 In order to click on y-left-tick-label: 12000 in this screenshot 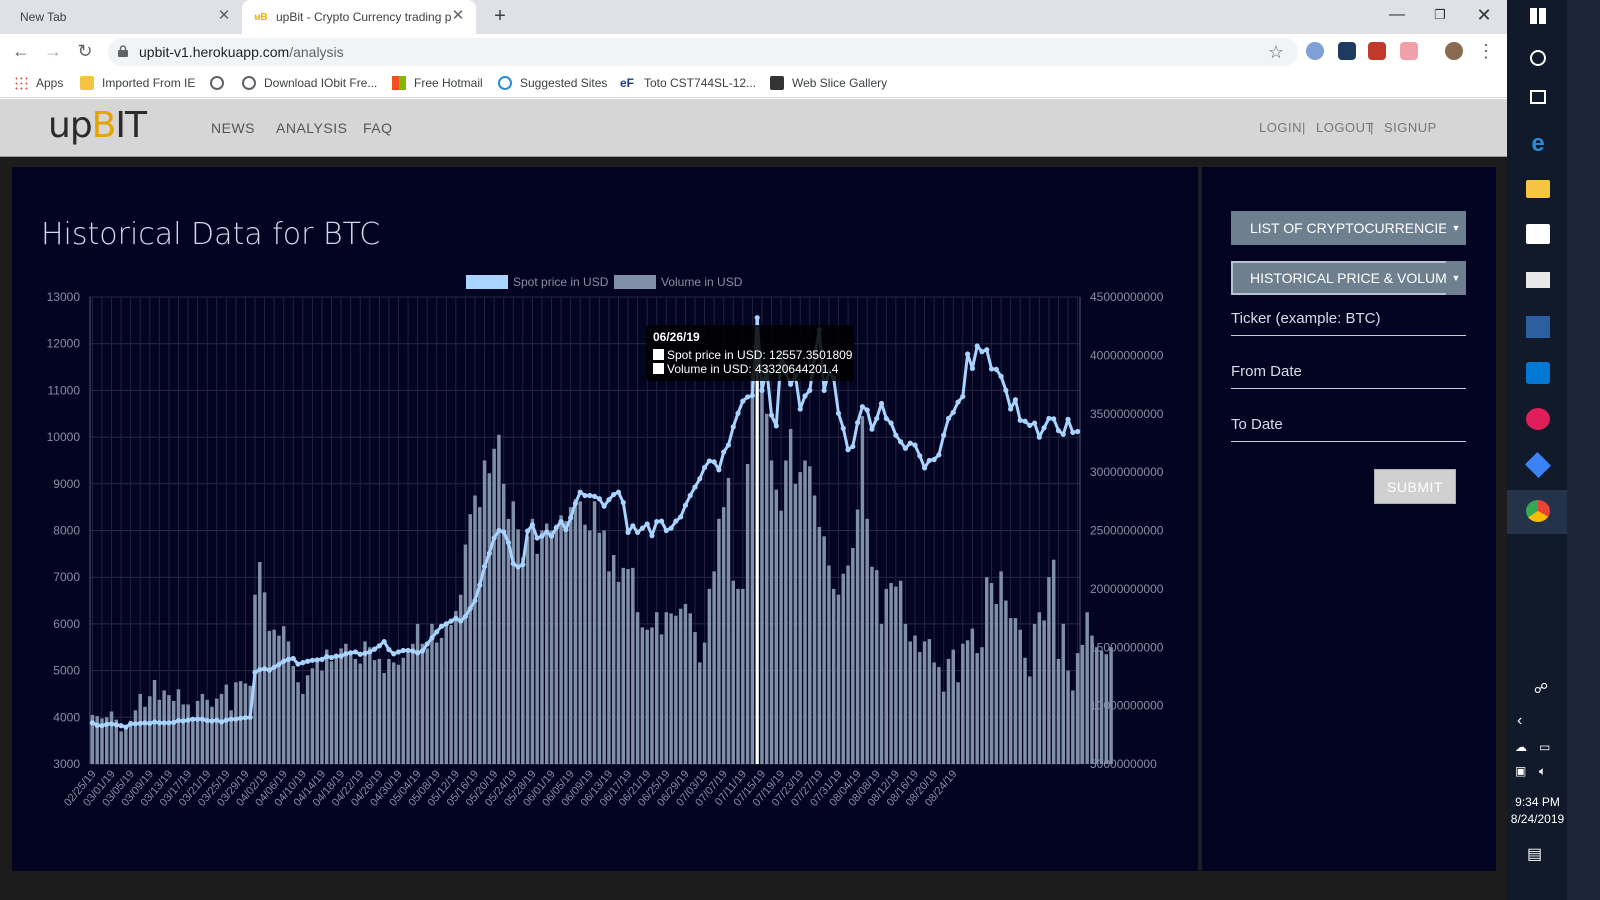, I will do `click(64, 344)`.